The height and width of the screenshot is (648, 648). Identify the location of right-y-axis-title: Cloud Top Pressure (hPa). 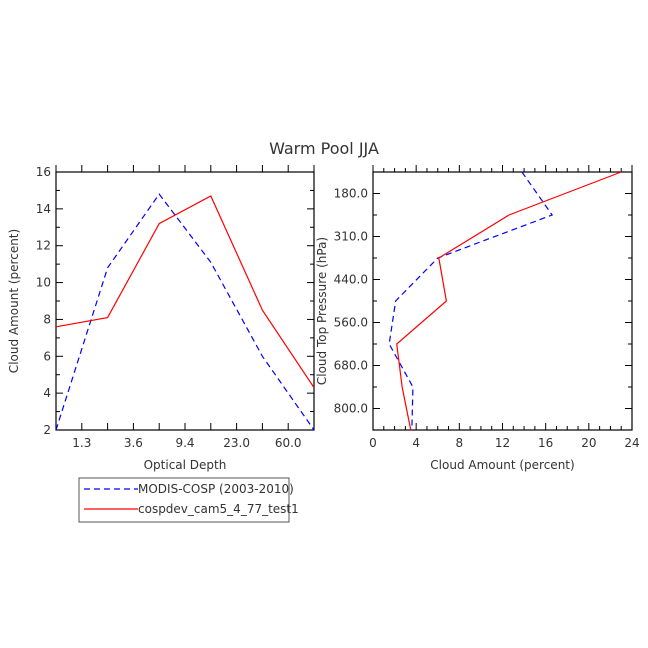
(322, 311).